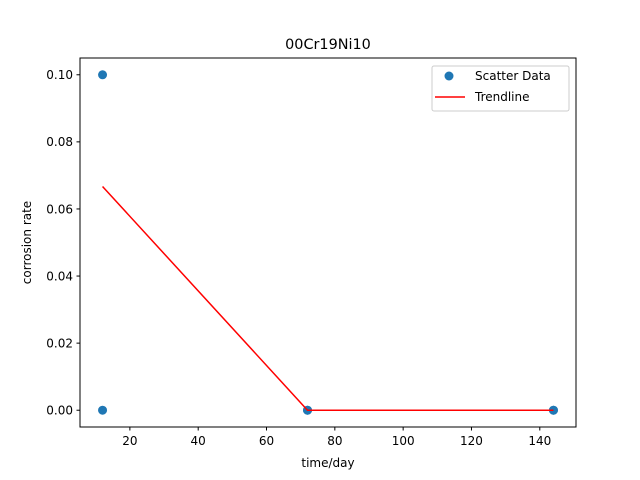 The width and height of the screenshot is (640, 480). I want to click on x-tick-label: 120, so click(471, 441).